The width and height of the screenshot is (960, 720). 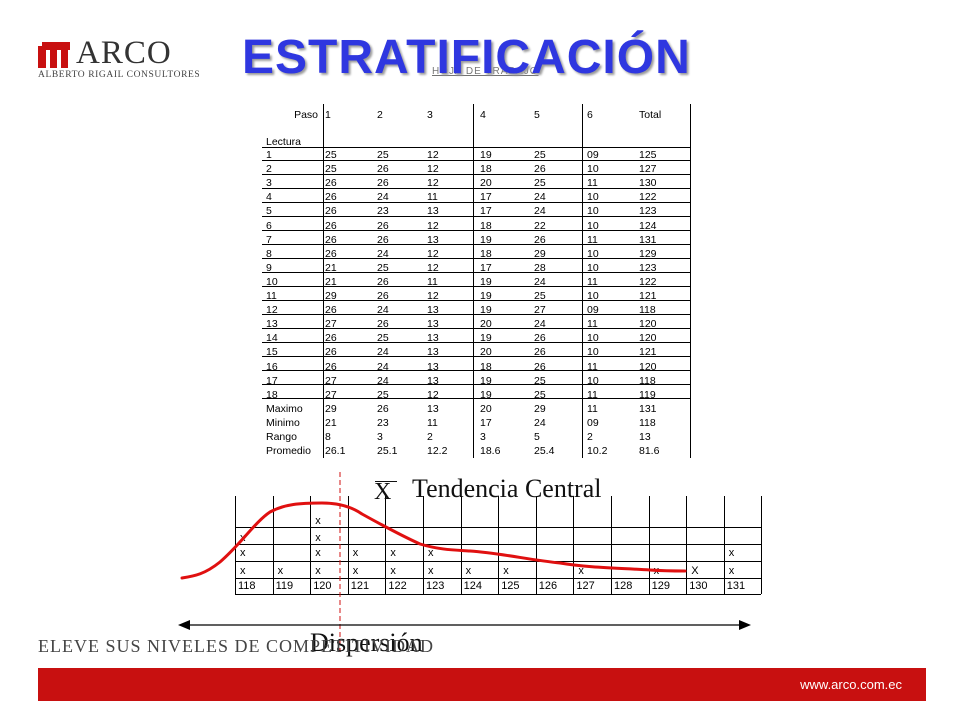 What do you see at coordinates (482, 684) in the screenshot?
I see `footer-bar: www.arco.com.ec` at bounding box center [482, 684].